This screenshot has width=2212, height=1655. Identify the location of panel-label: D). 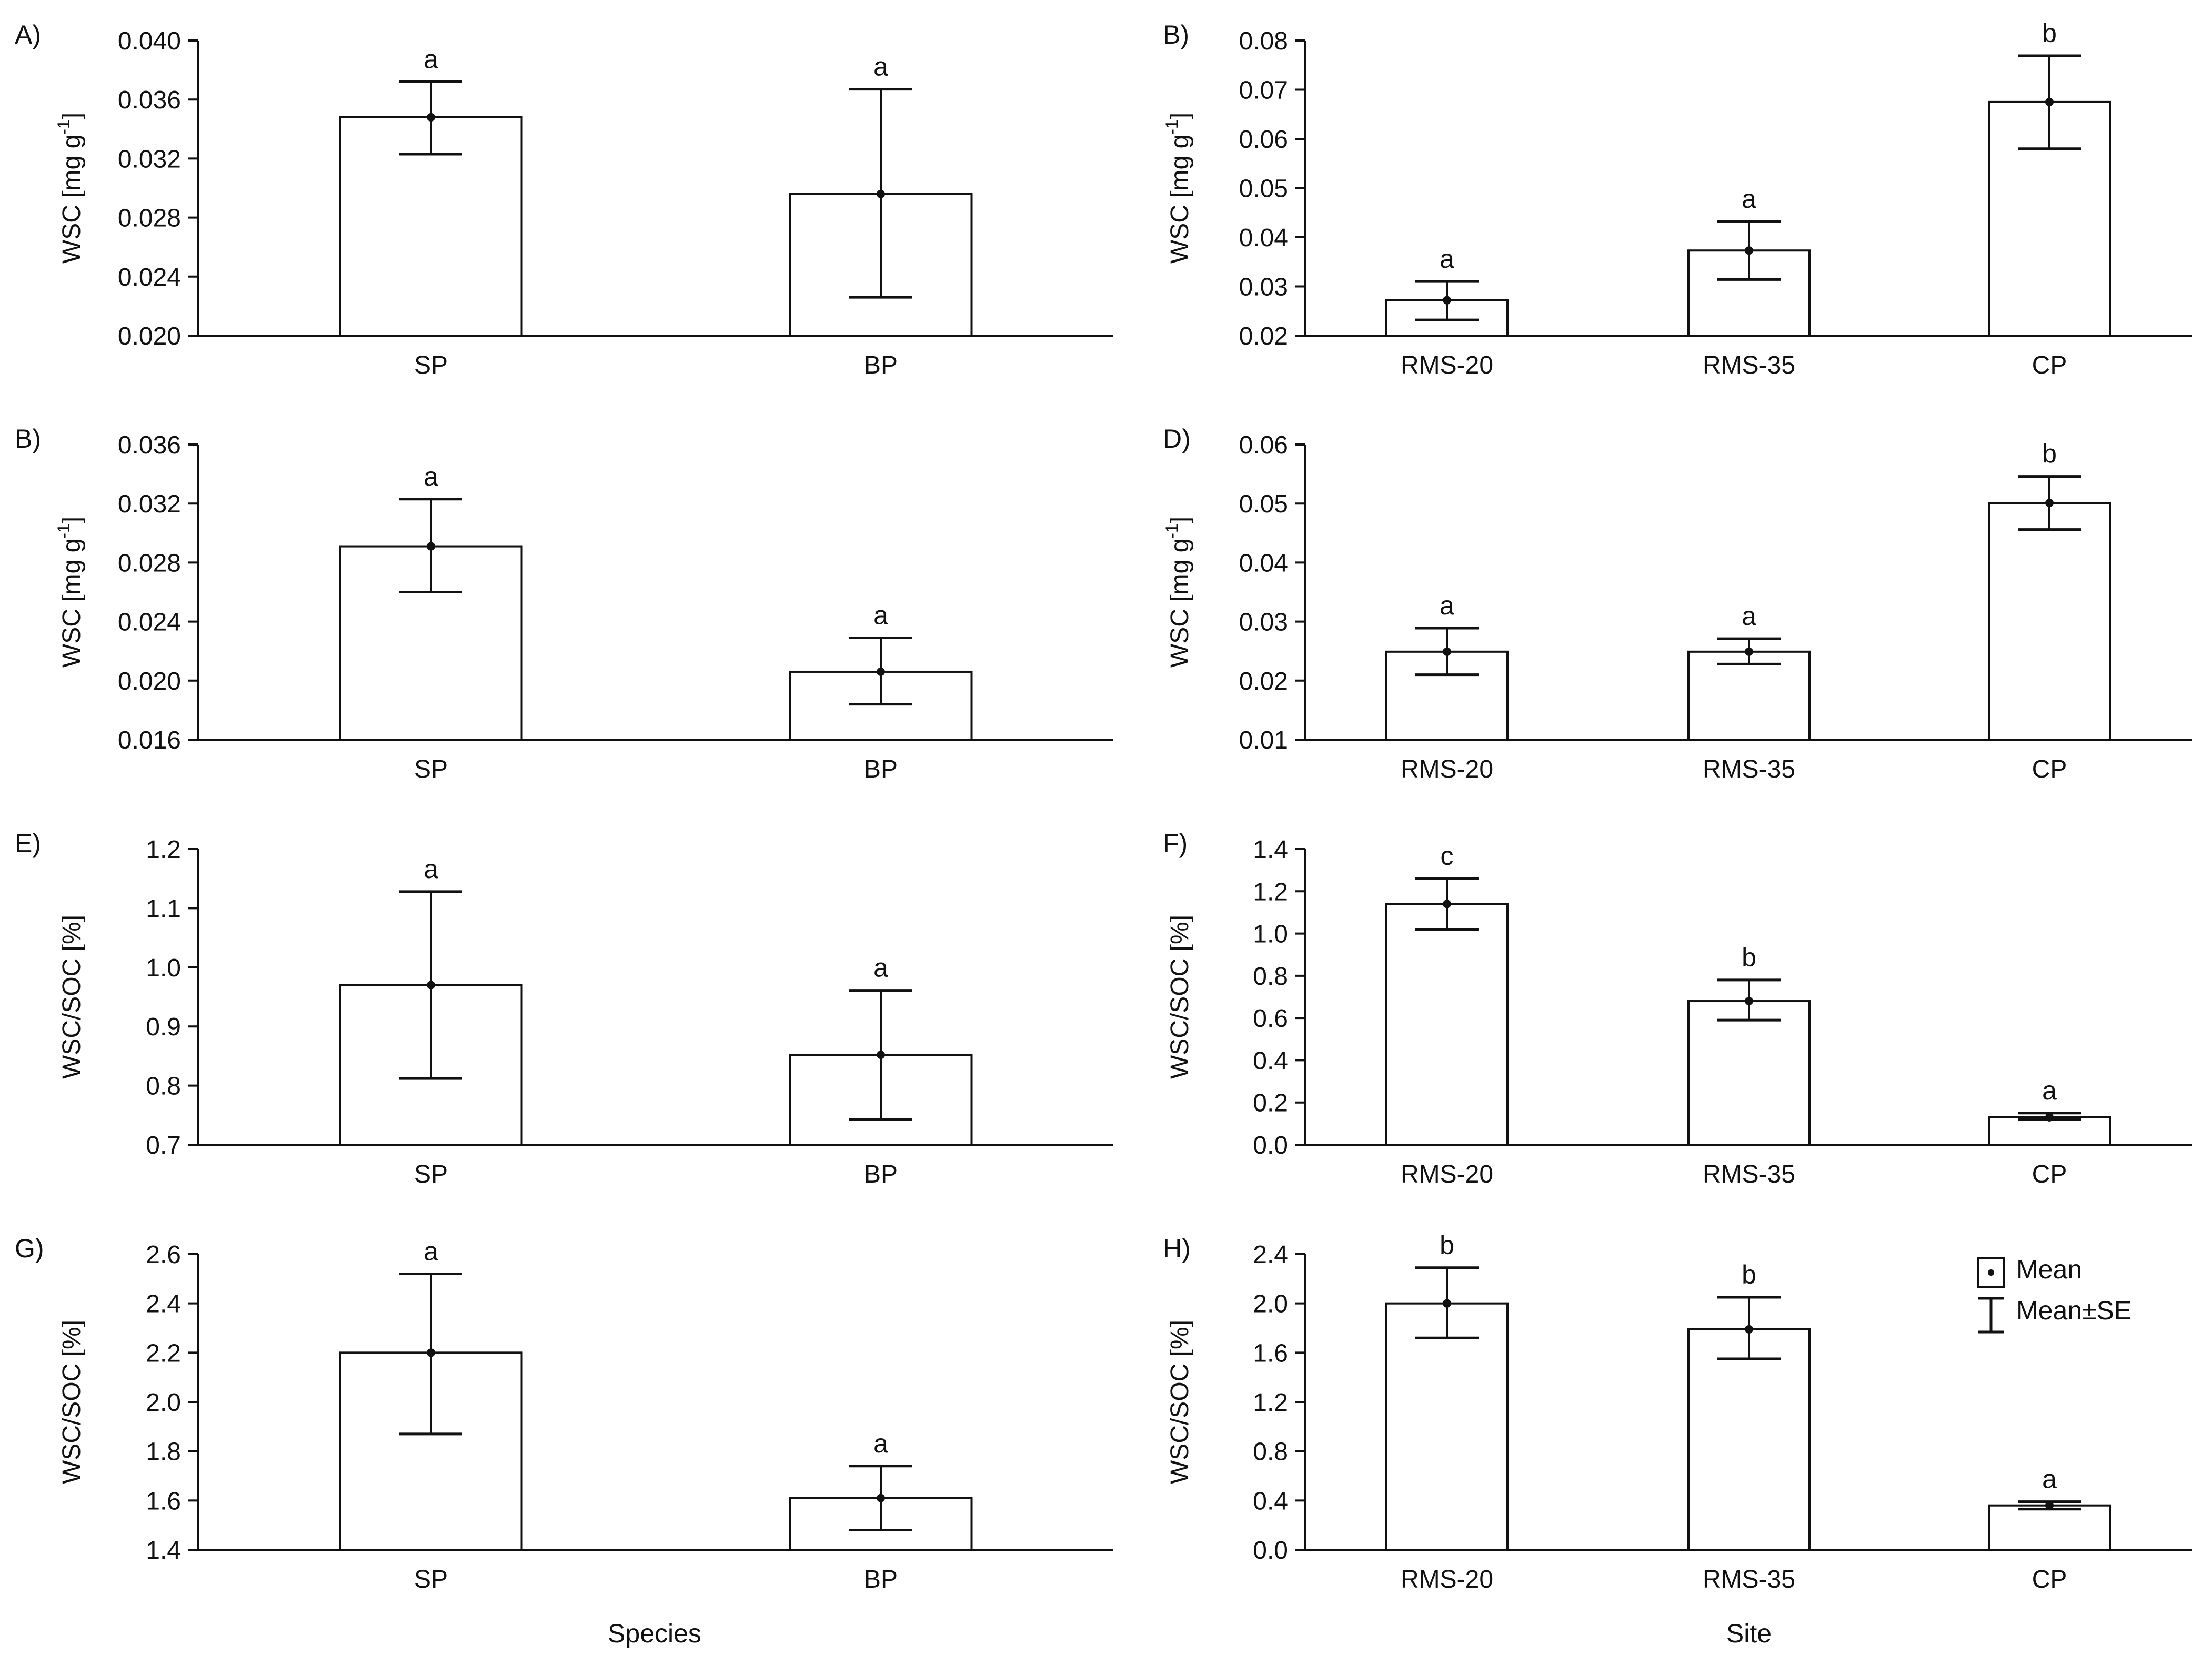
(1177, 438).